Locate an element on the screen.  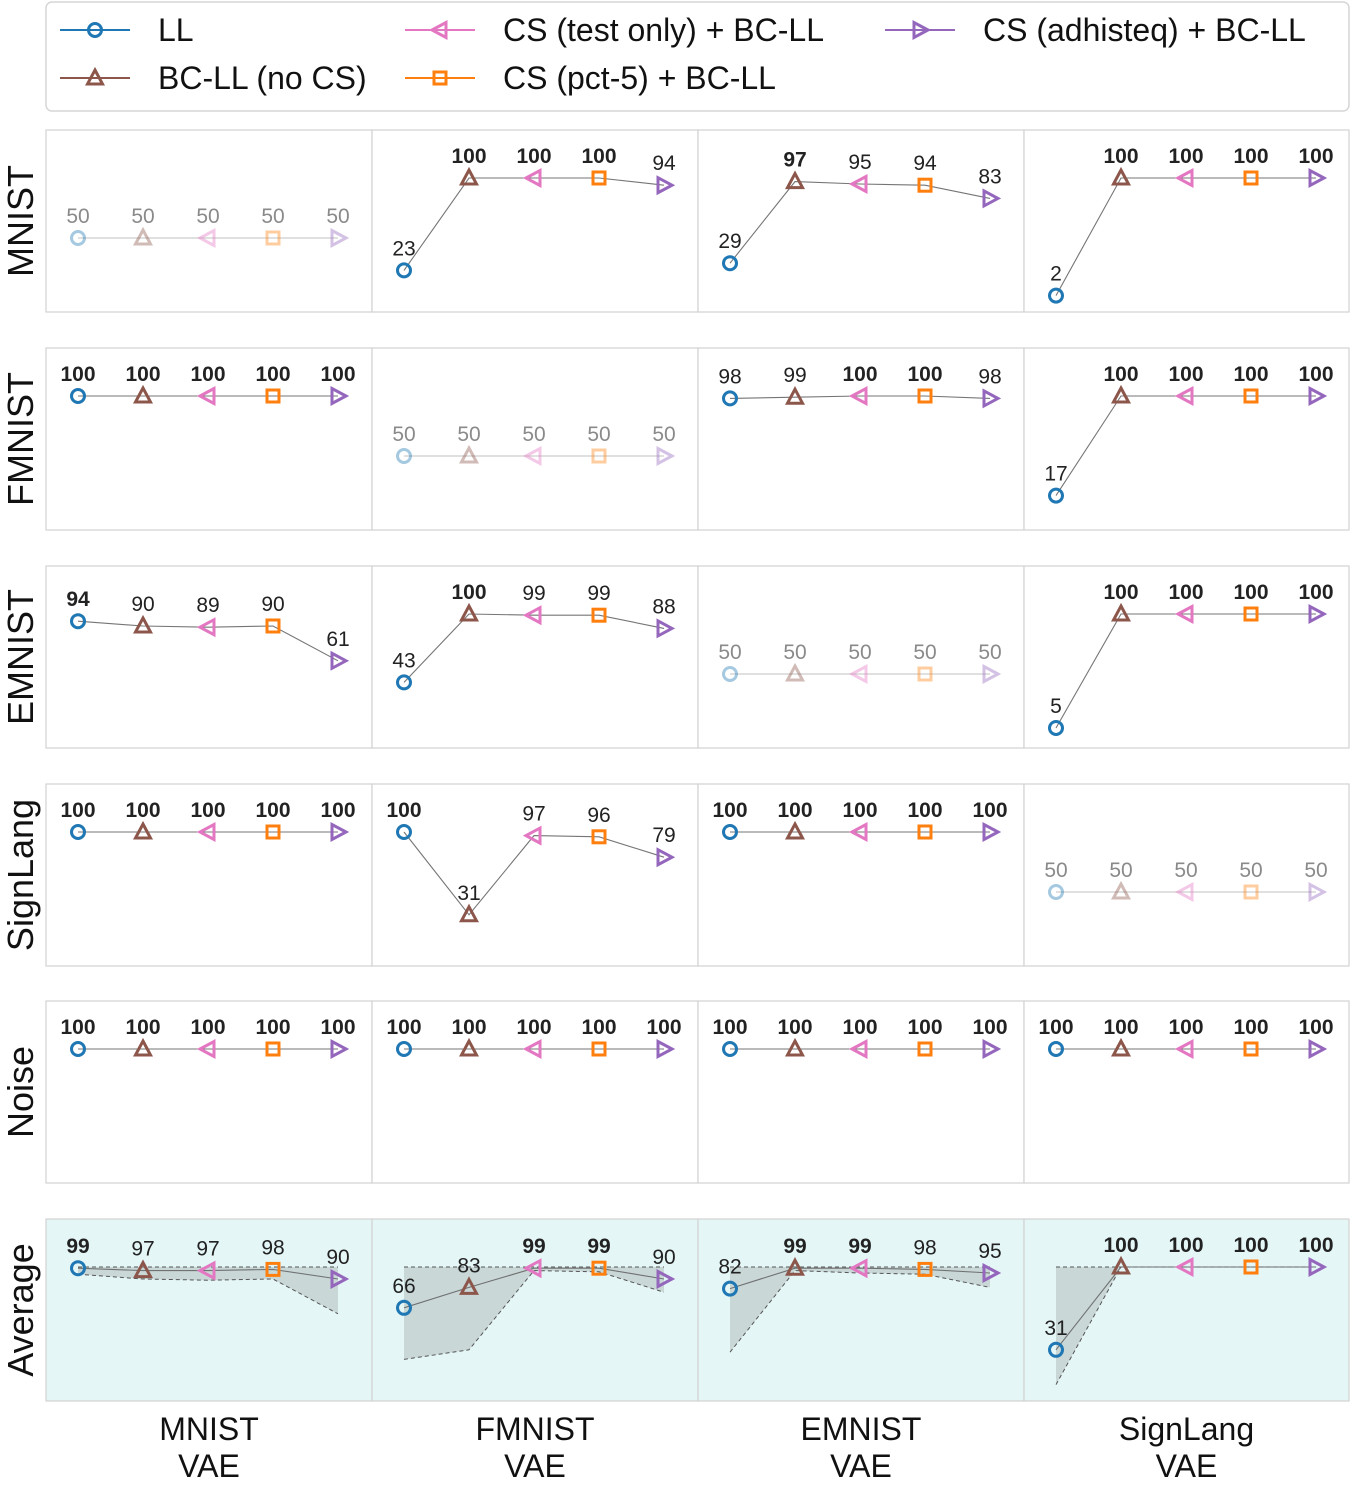
cell-2-2: 50 50 50 50 50 is located at coordinates (860, 663).